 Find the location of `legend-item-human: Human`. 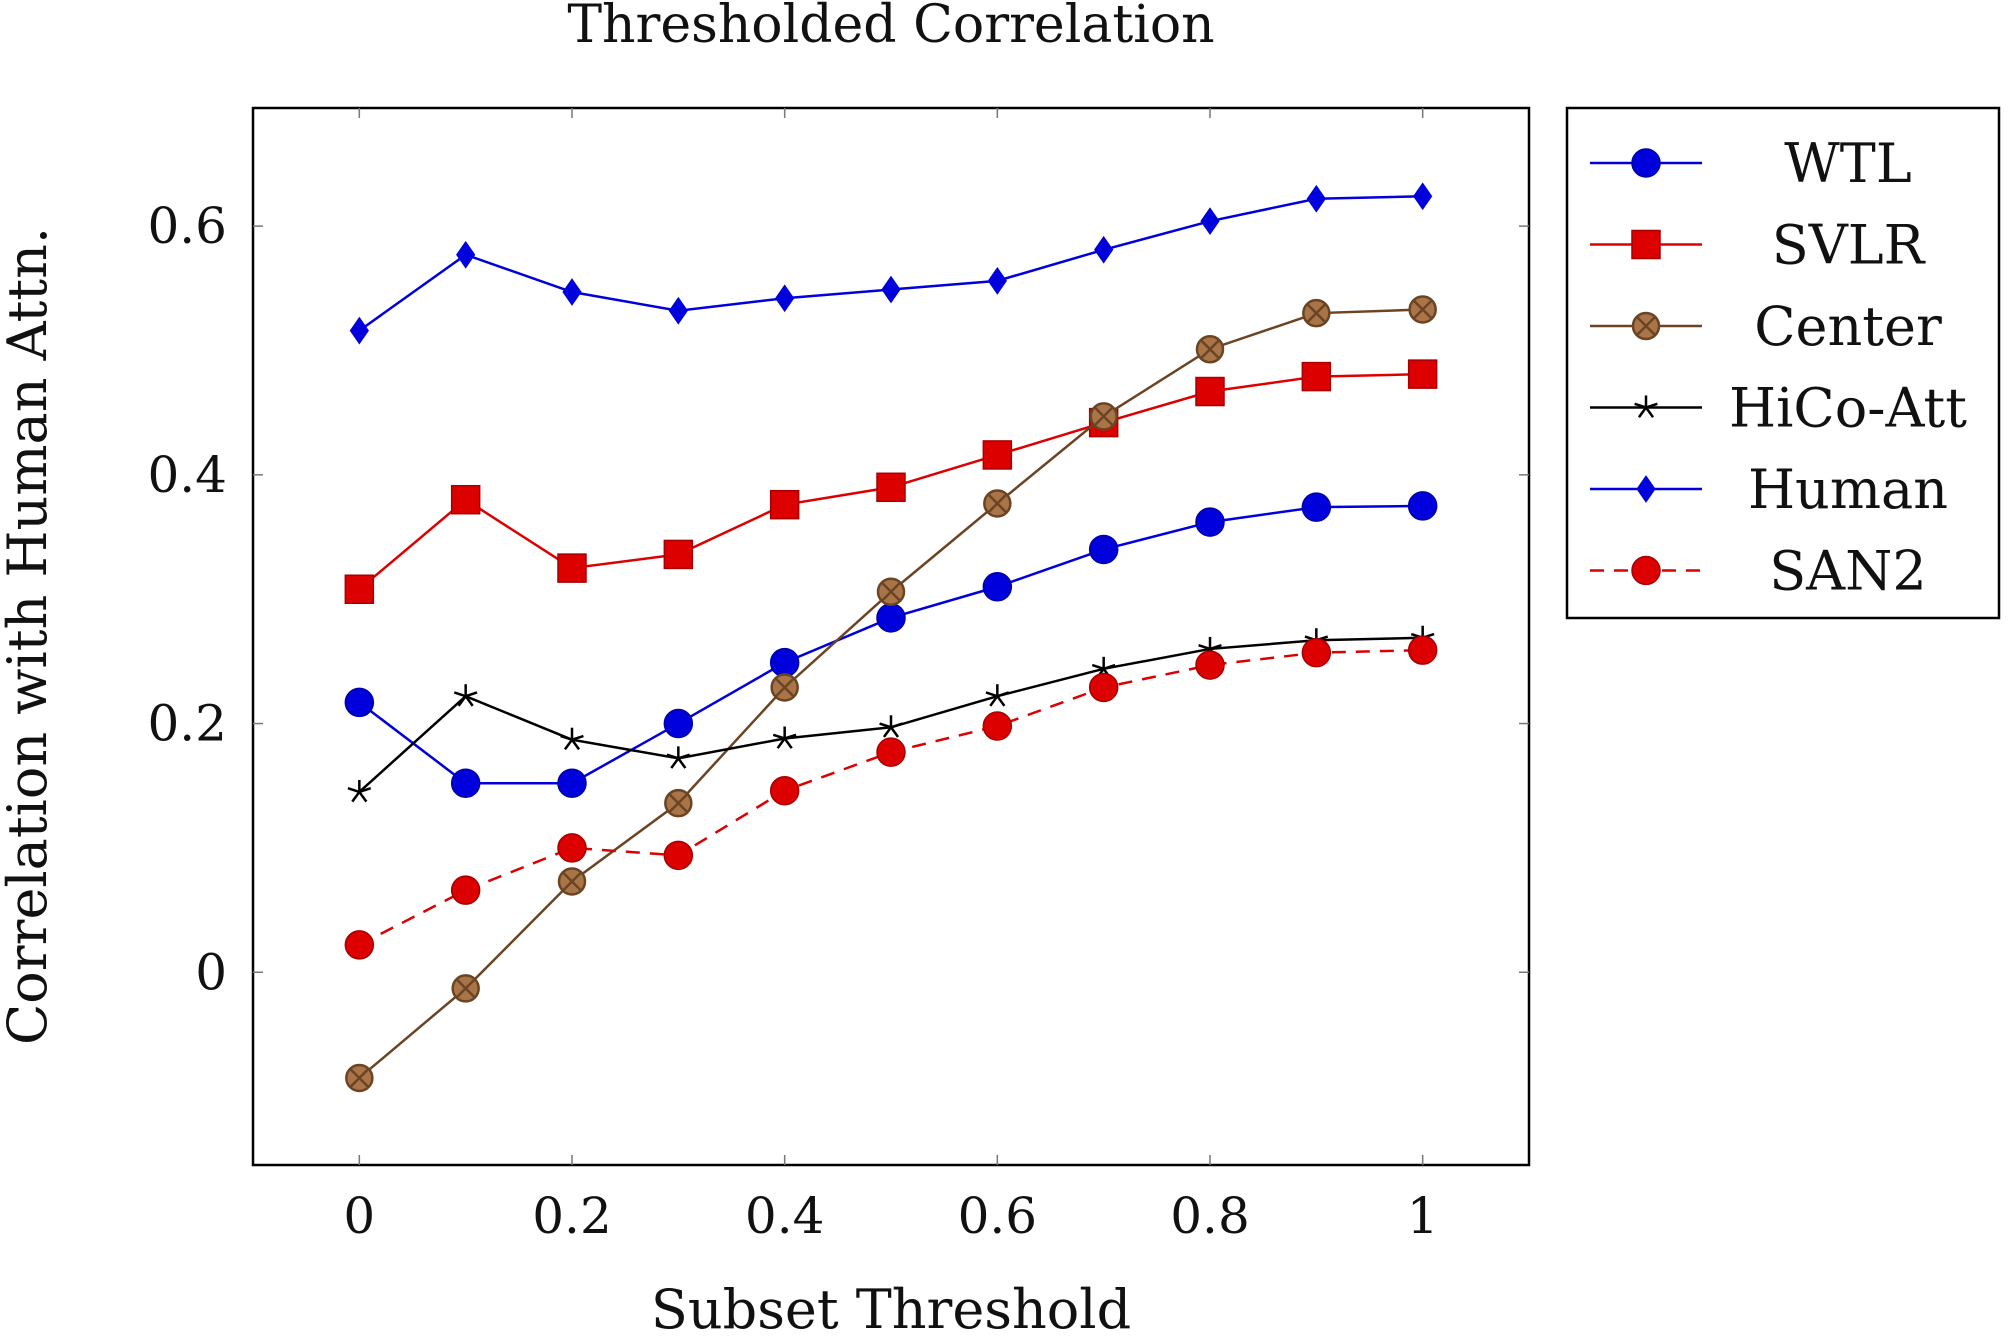

legend-item-human: Human is located at coordinates (1769, 489).